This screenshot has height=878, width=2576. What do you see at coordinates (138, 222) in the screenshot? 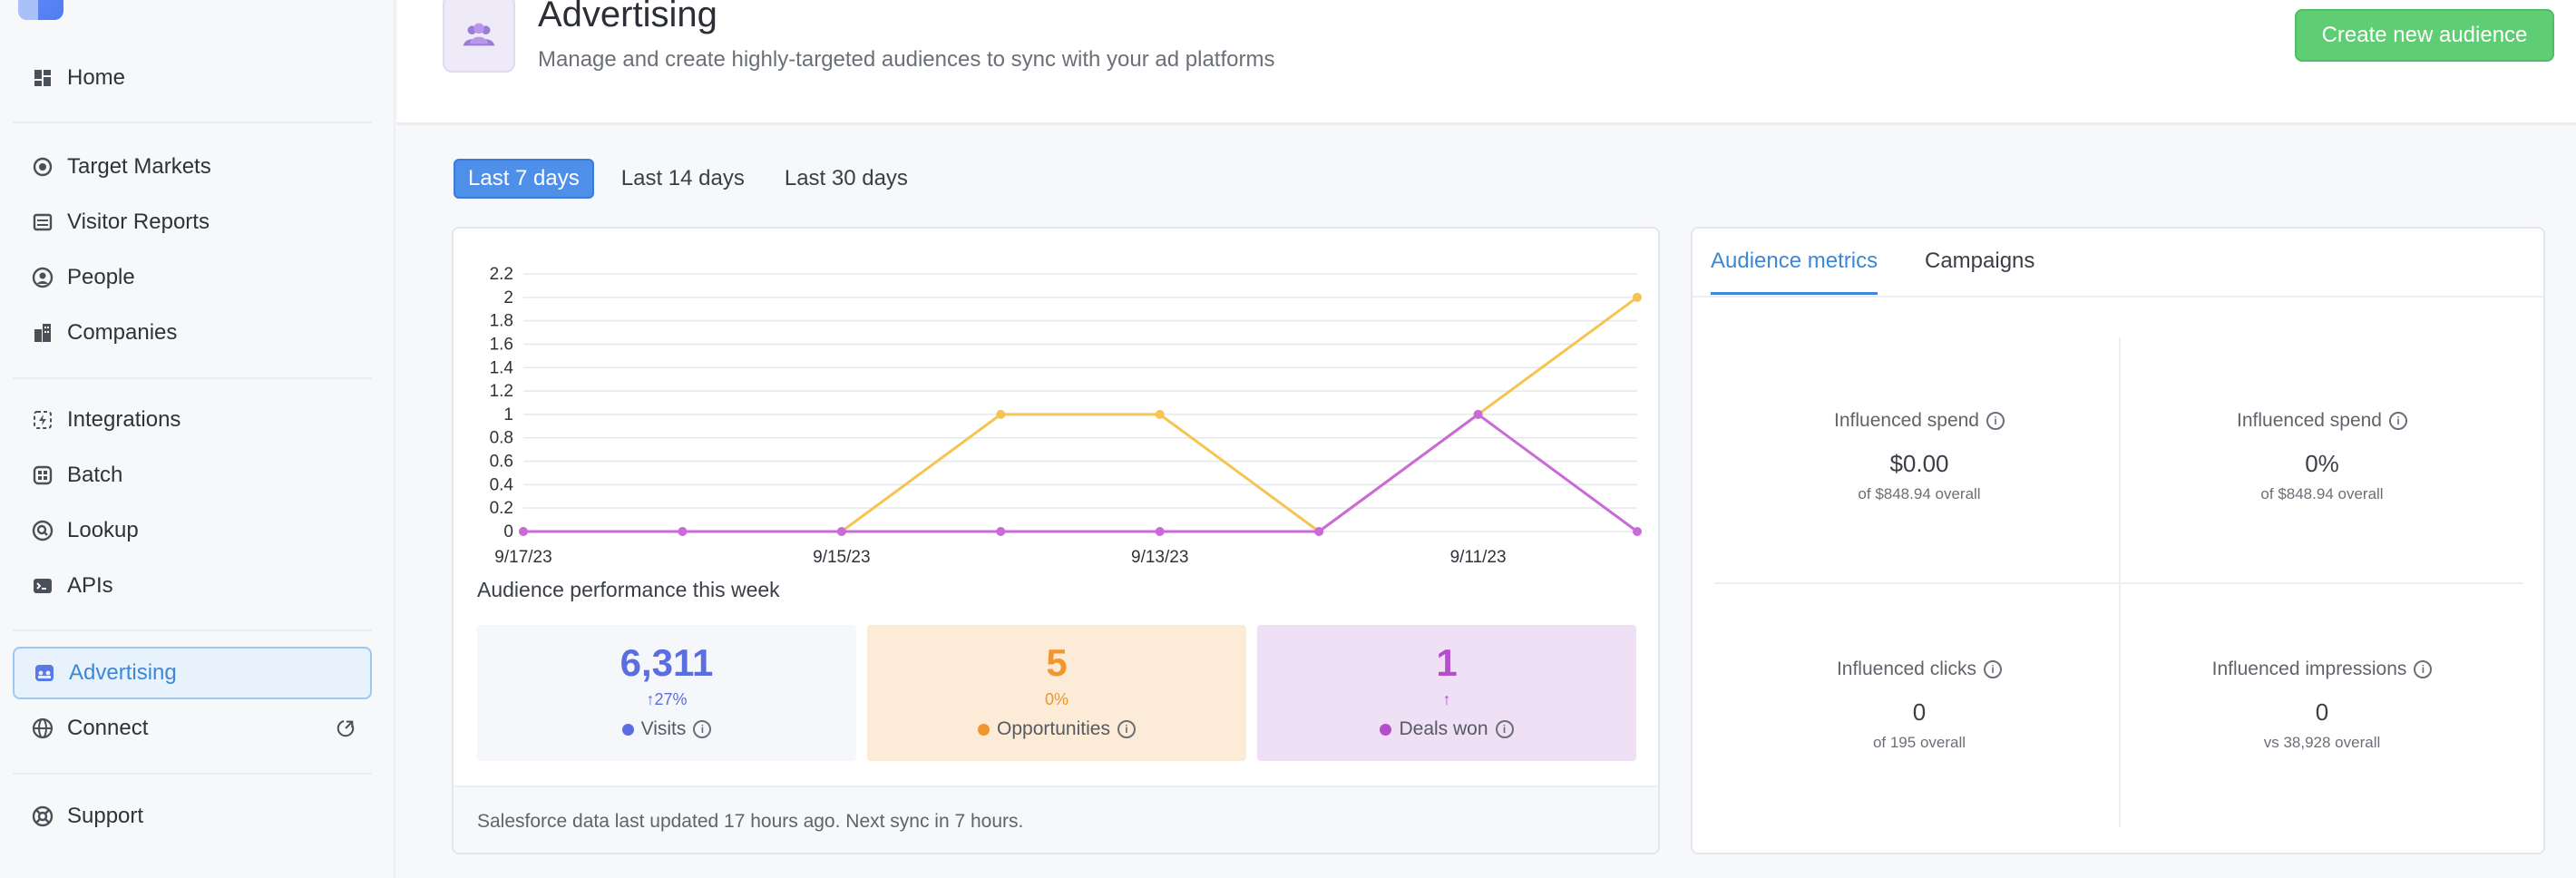
I see `sidebar-item-label: Visitor Reports` at bounding box center [138, 222].